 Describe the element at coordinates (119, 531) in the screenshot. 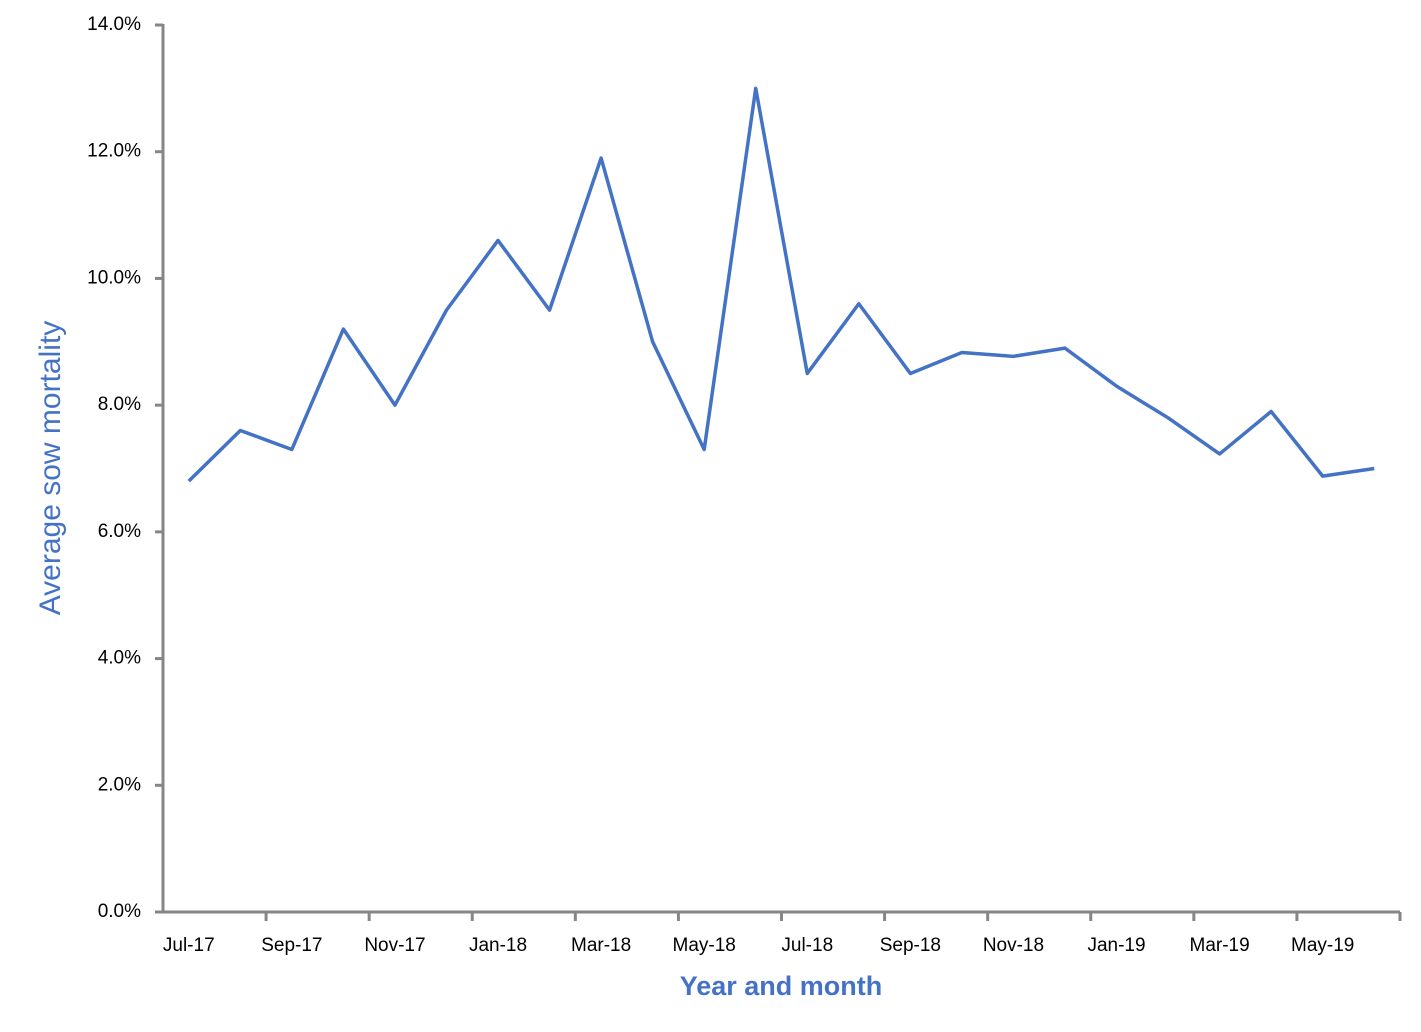

I see `y-tick-label: 6.0%` at that location.